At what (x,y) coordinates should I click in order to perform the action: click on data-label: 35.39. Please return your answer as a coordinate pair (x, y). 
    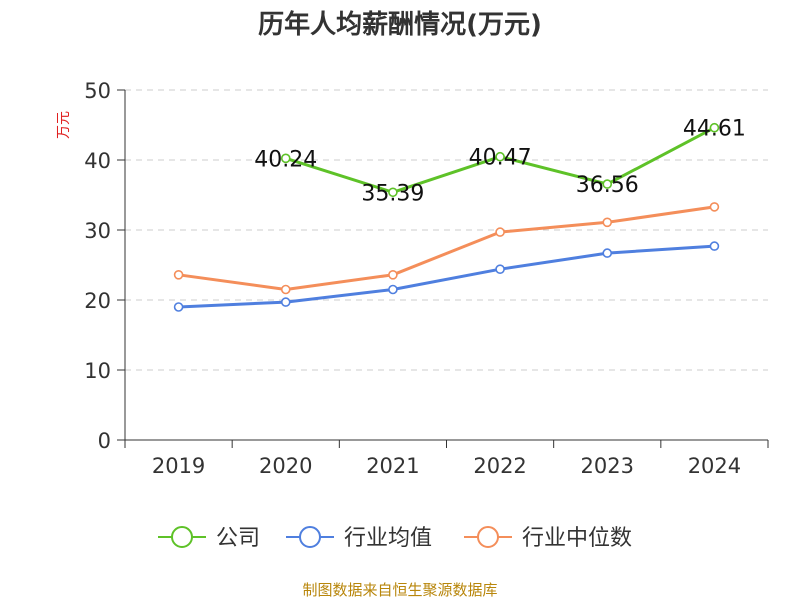
    Looking at the image, I should click on (392, 193).